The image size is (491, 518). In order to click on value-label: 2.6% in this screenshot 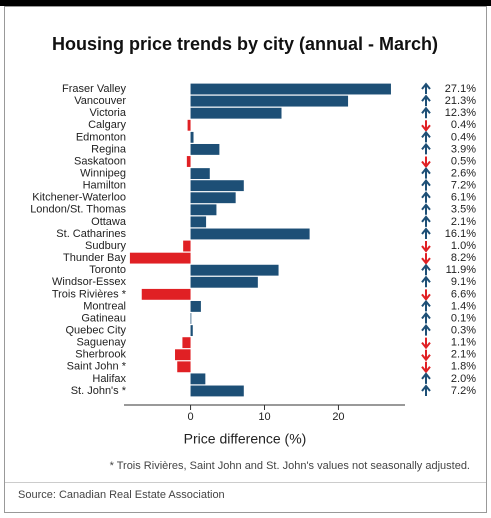, I will do `click(463, 173)`.